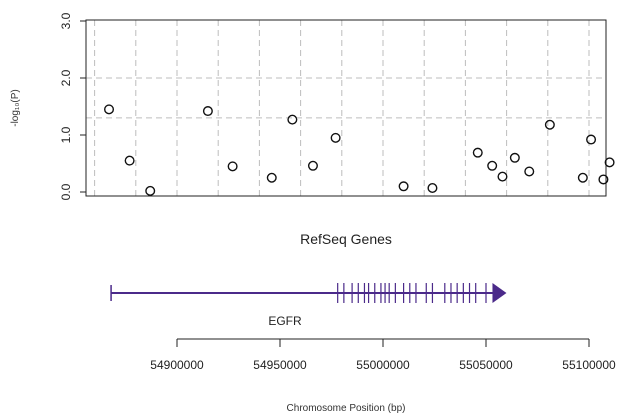 Image resolution: width=621 pixels, height=415 pixels. I want to click on gene-direction-arrow, so click(499, 293).